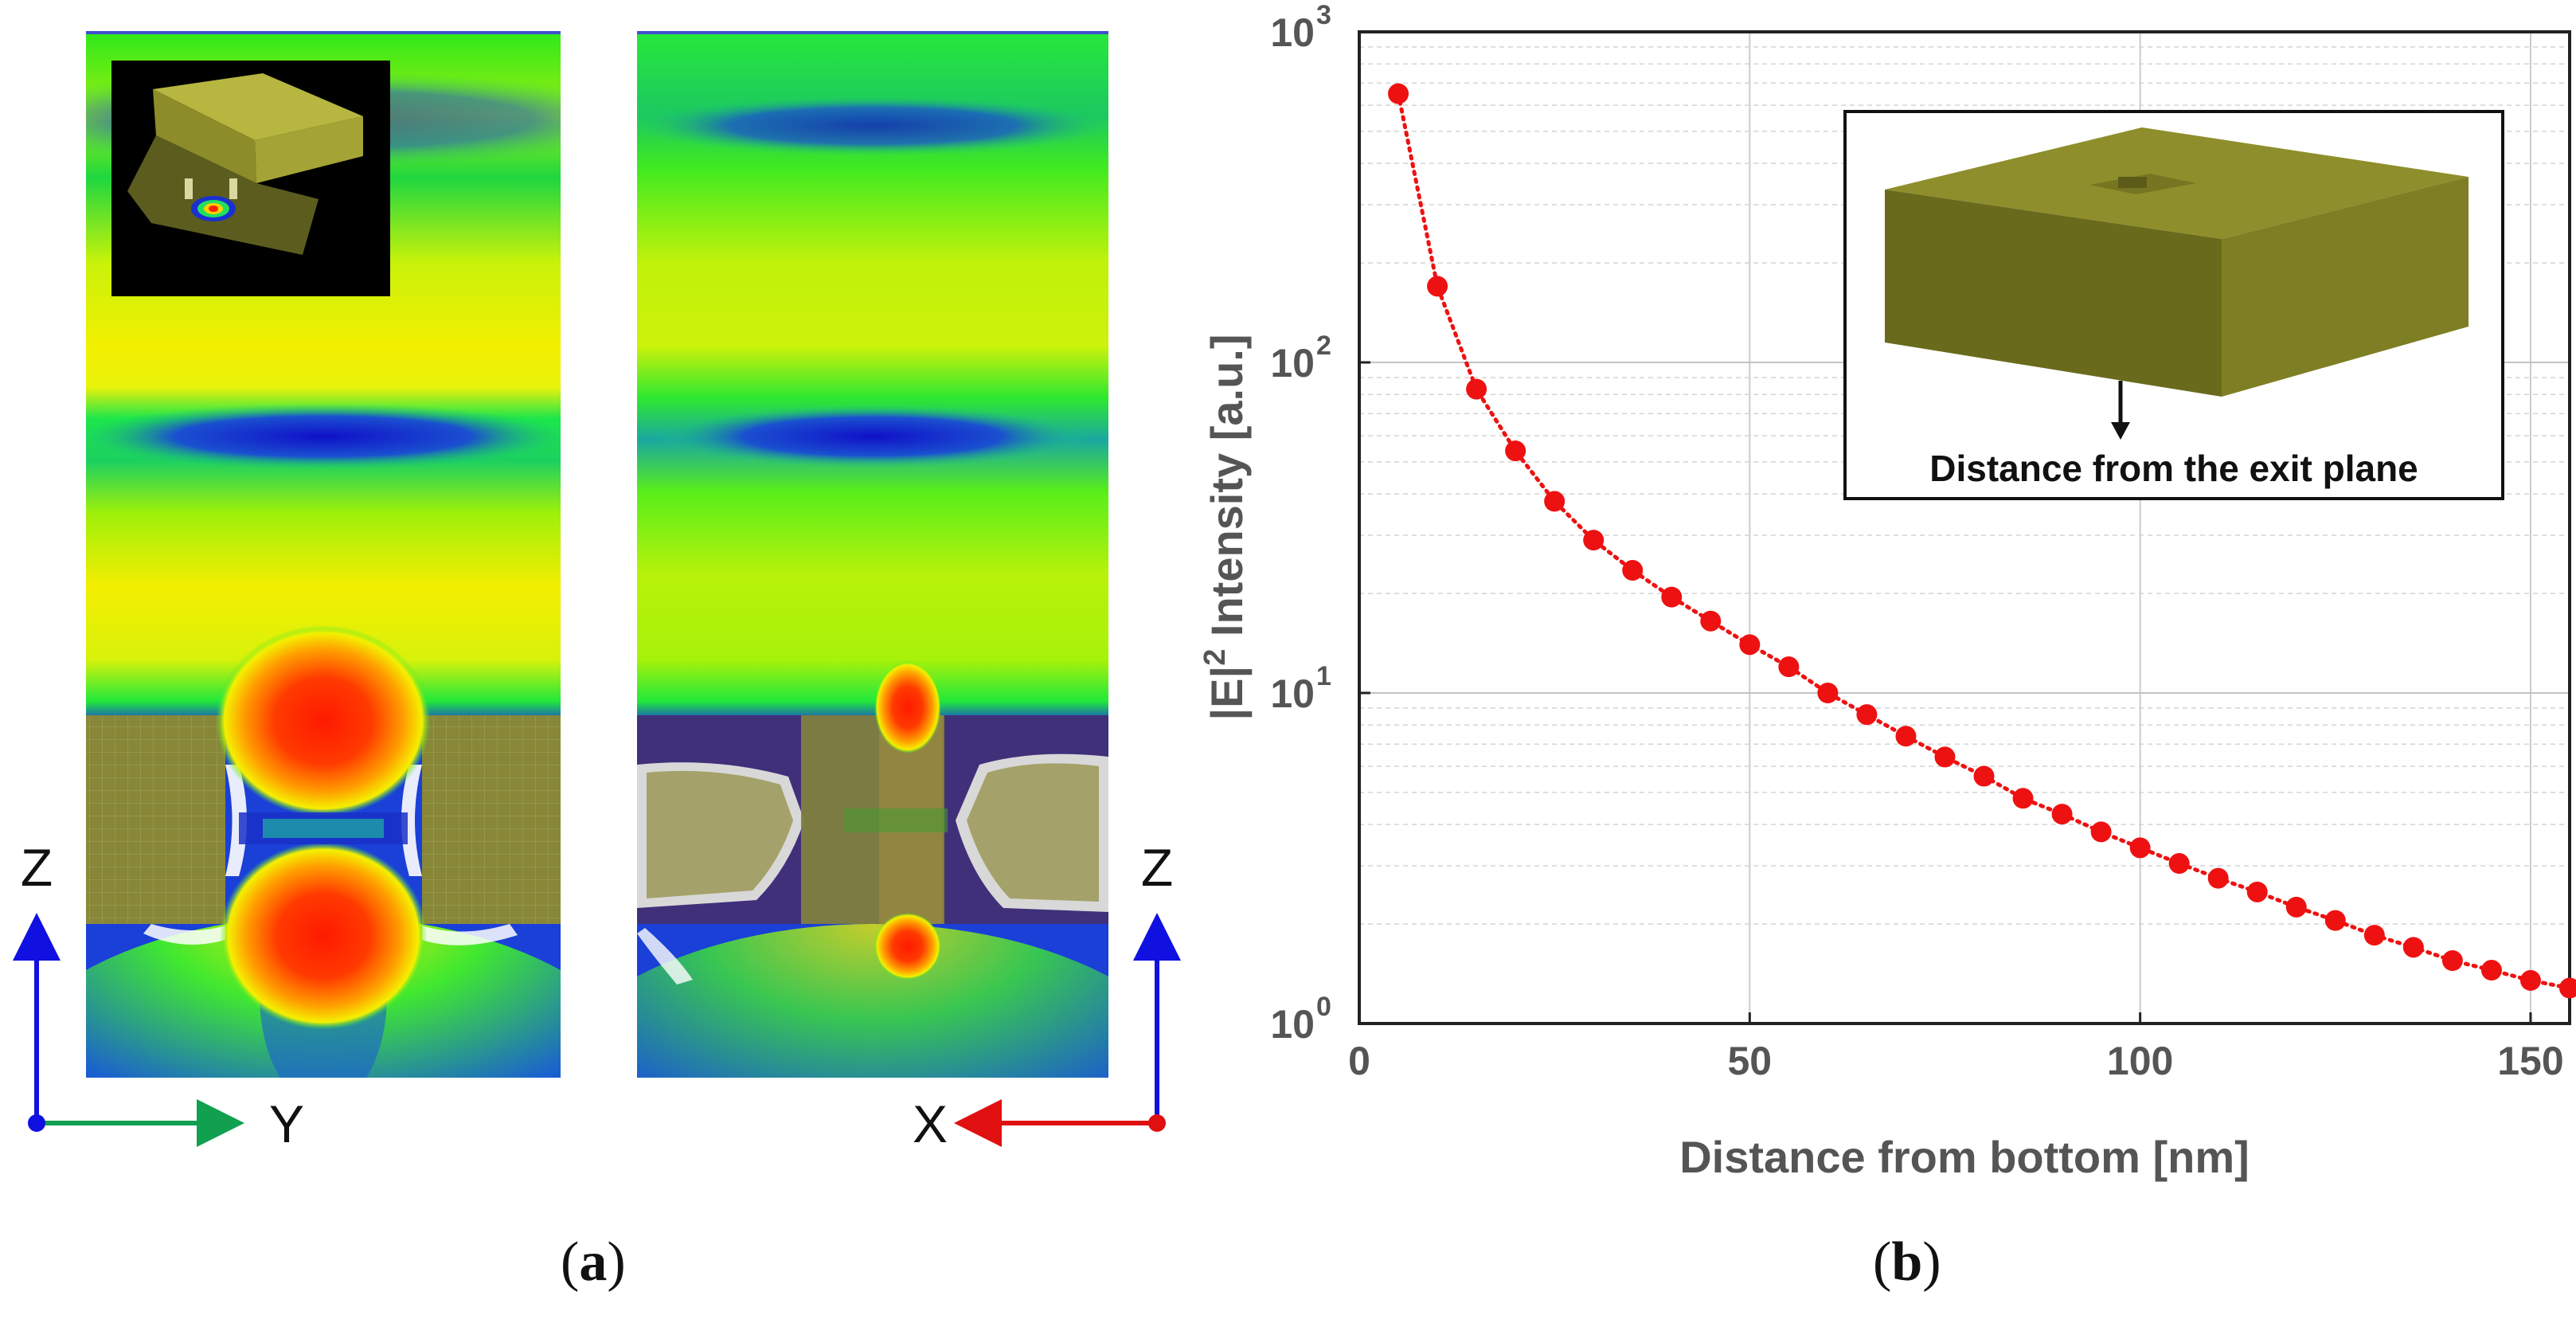 This screenshot has width=2576, height=1323. What do you see at coordinates (1047, 995) in the screenshot?
I see `axes-triad-right: Z X` at bounding box center [1047, 995].